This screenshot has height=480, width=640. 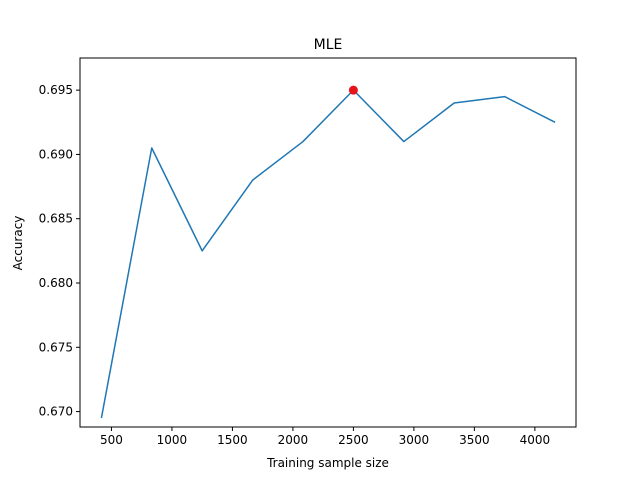 I want to click on y-ticks: 0.670 0.675 0.680 0.685 0.690 0.695, so click(x=59, y=251).